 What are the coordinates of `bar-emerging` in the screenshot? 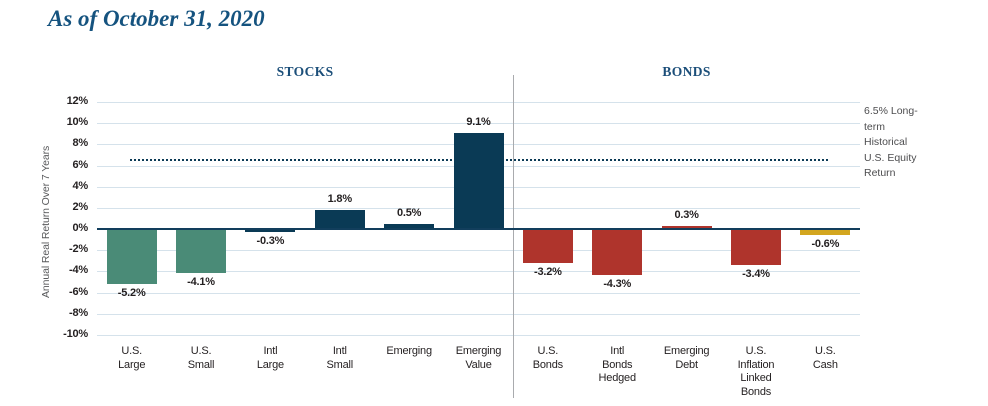 It's located at (409, 226).